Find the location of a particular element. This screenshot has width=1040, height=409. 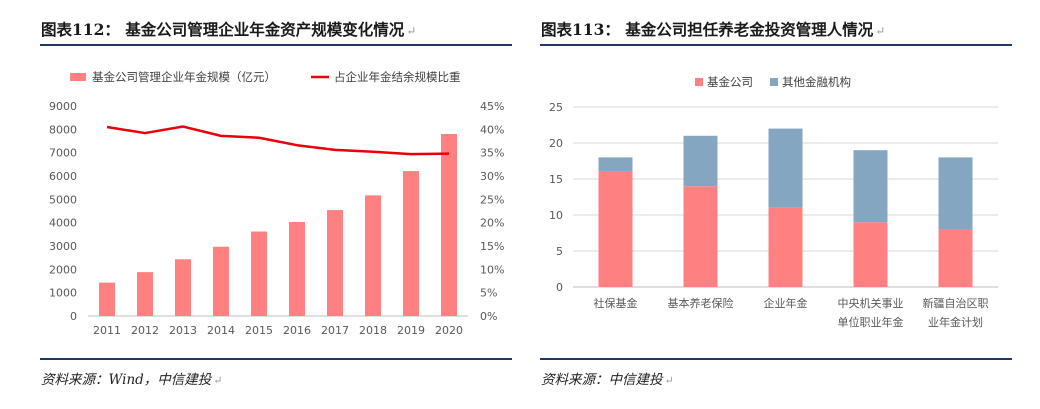

right-y-tick-label: 30% is located at coordinates (492, 176).